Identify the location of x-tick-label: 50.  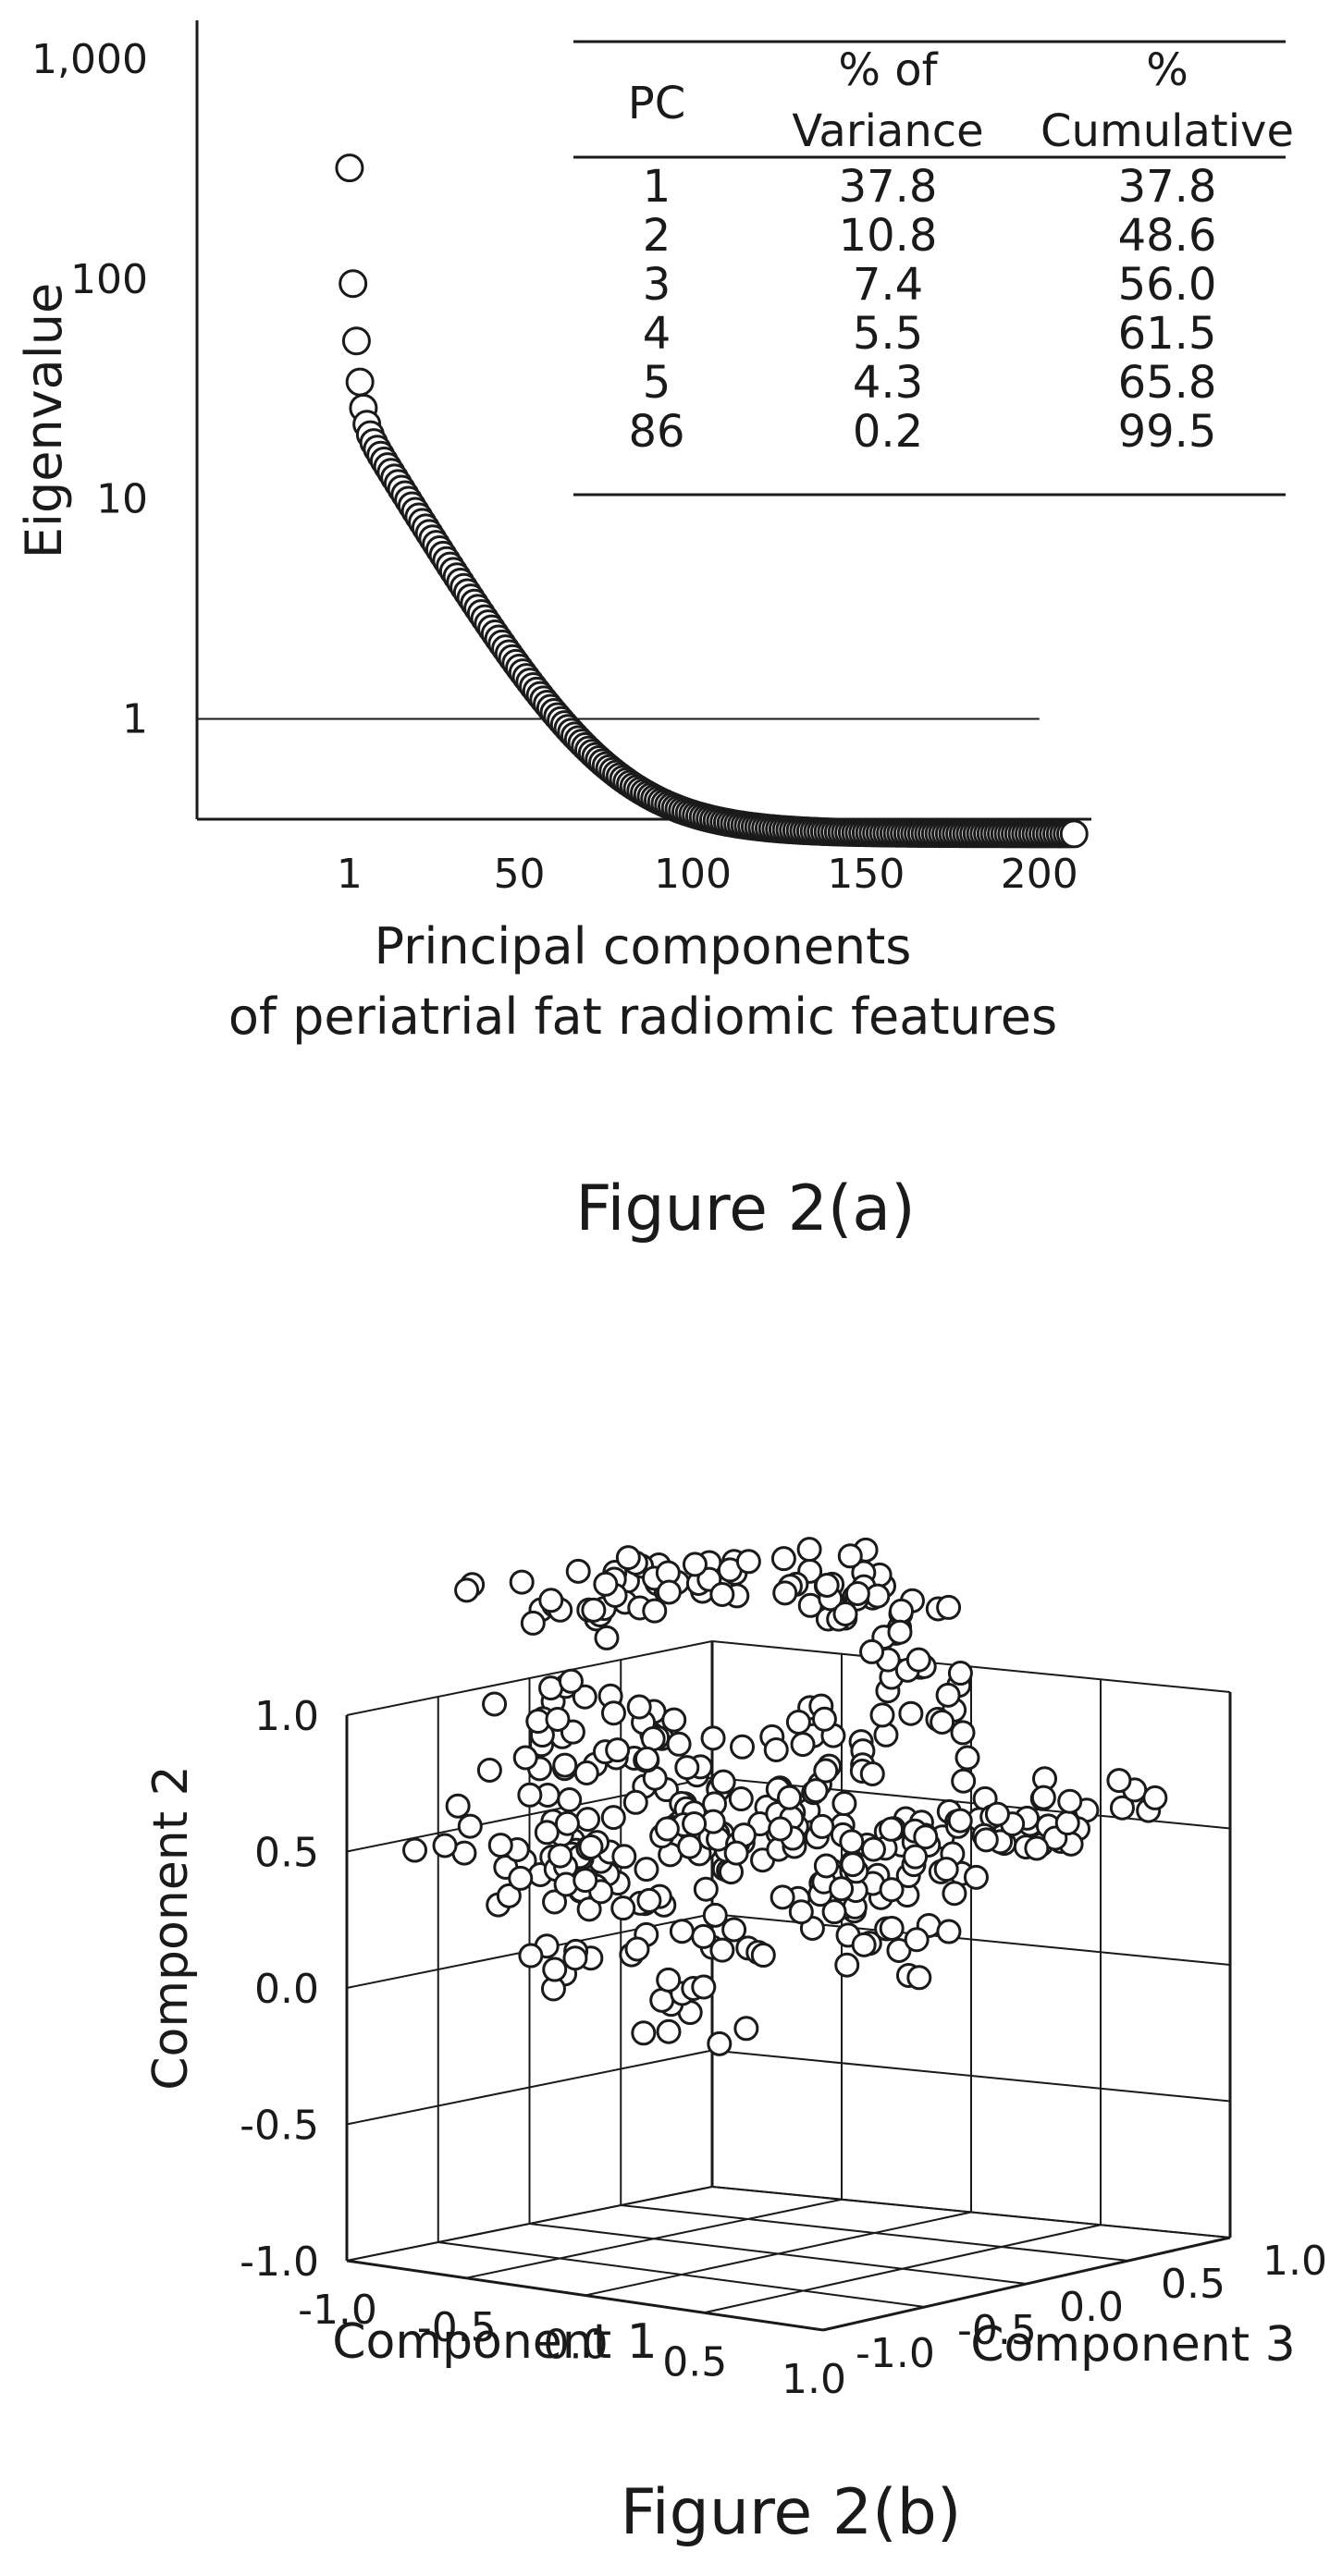
(520, 874).